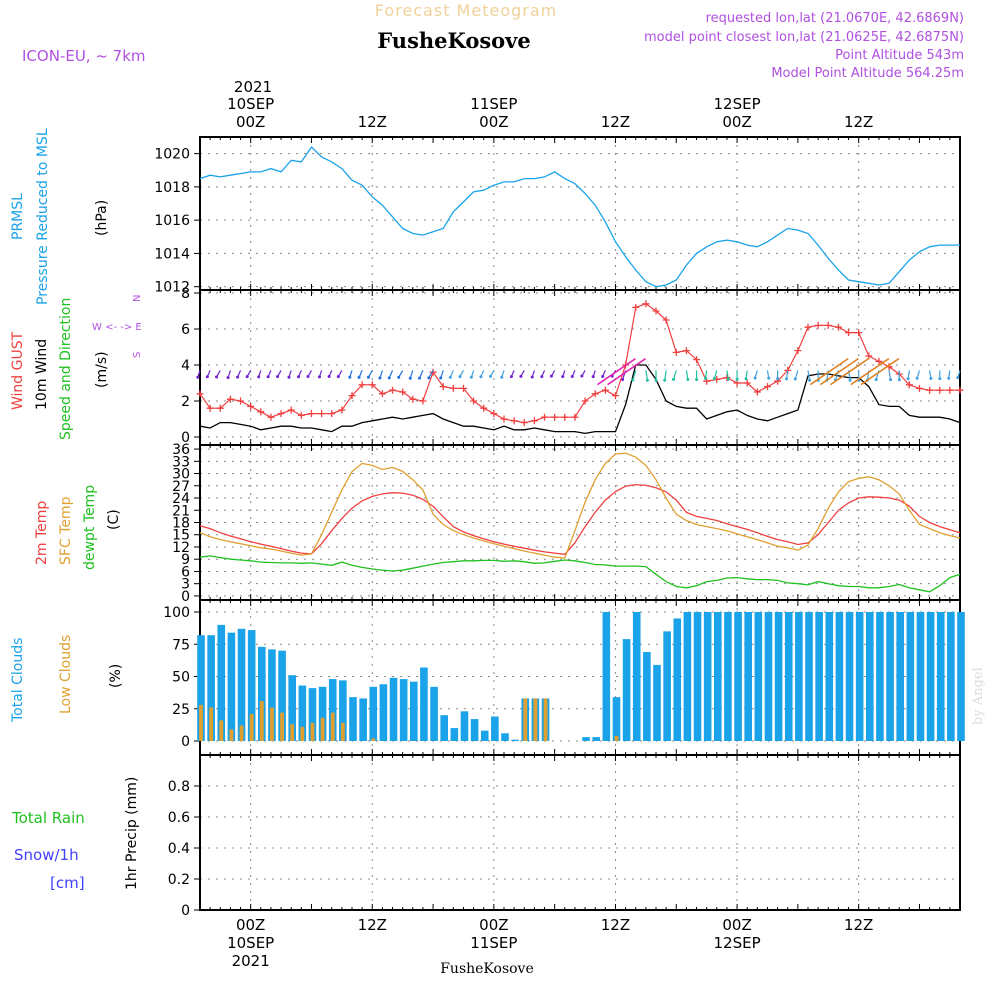  I want to click on y-tick-label: 1018, so click(172, 188).